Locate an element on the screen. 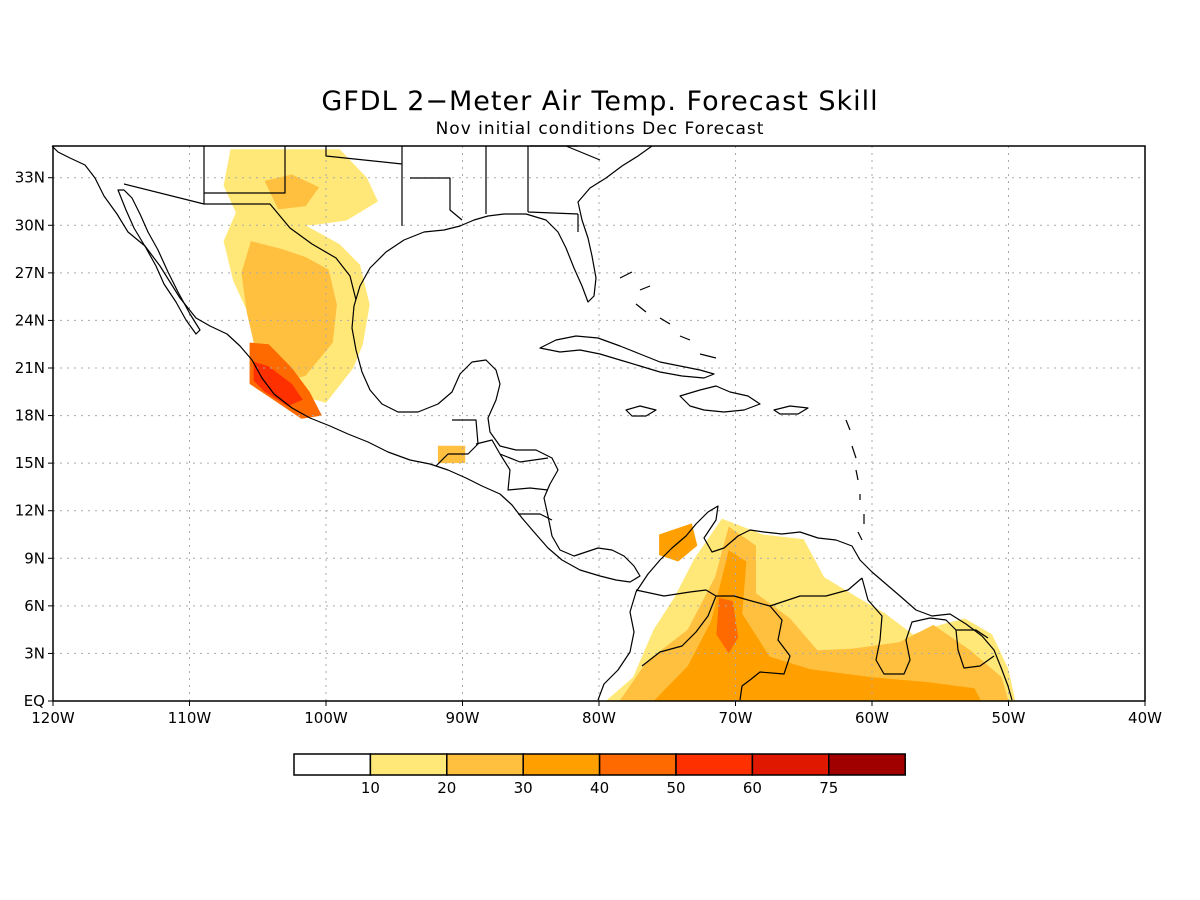  south-america-coastline is located at coordinates (805, 603).